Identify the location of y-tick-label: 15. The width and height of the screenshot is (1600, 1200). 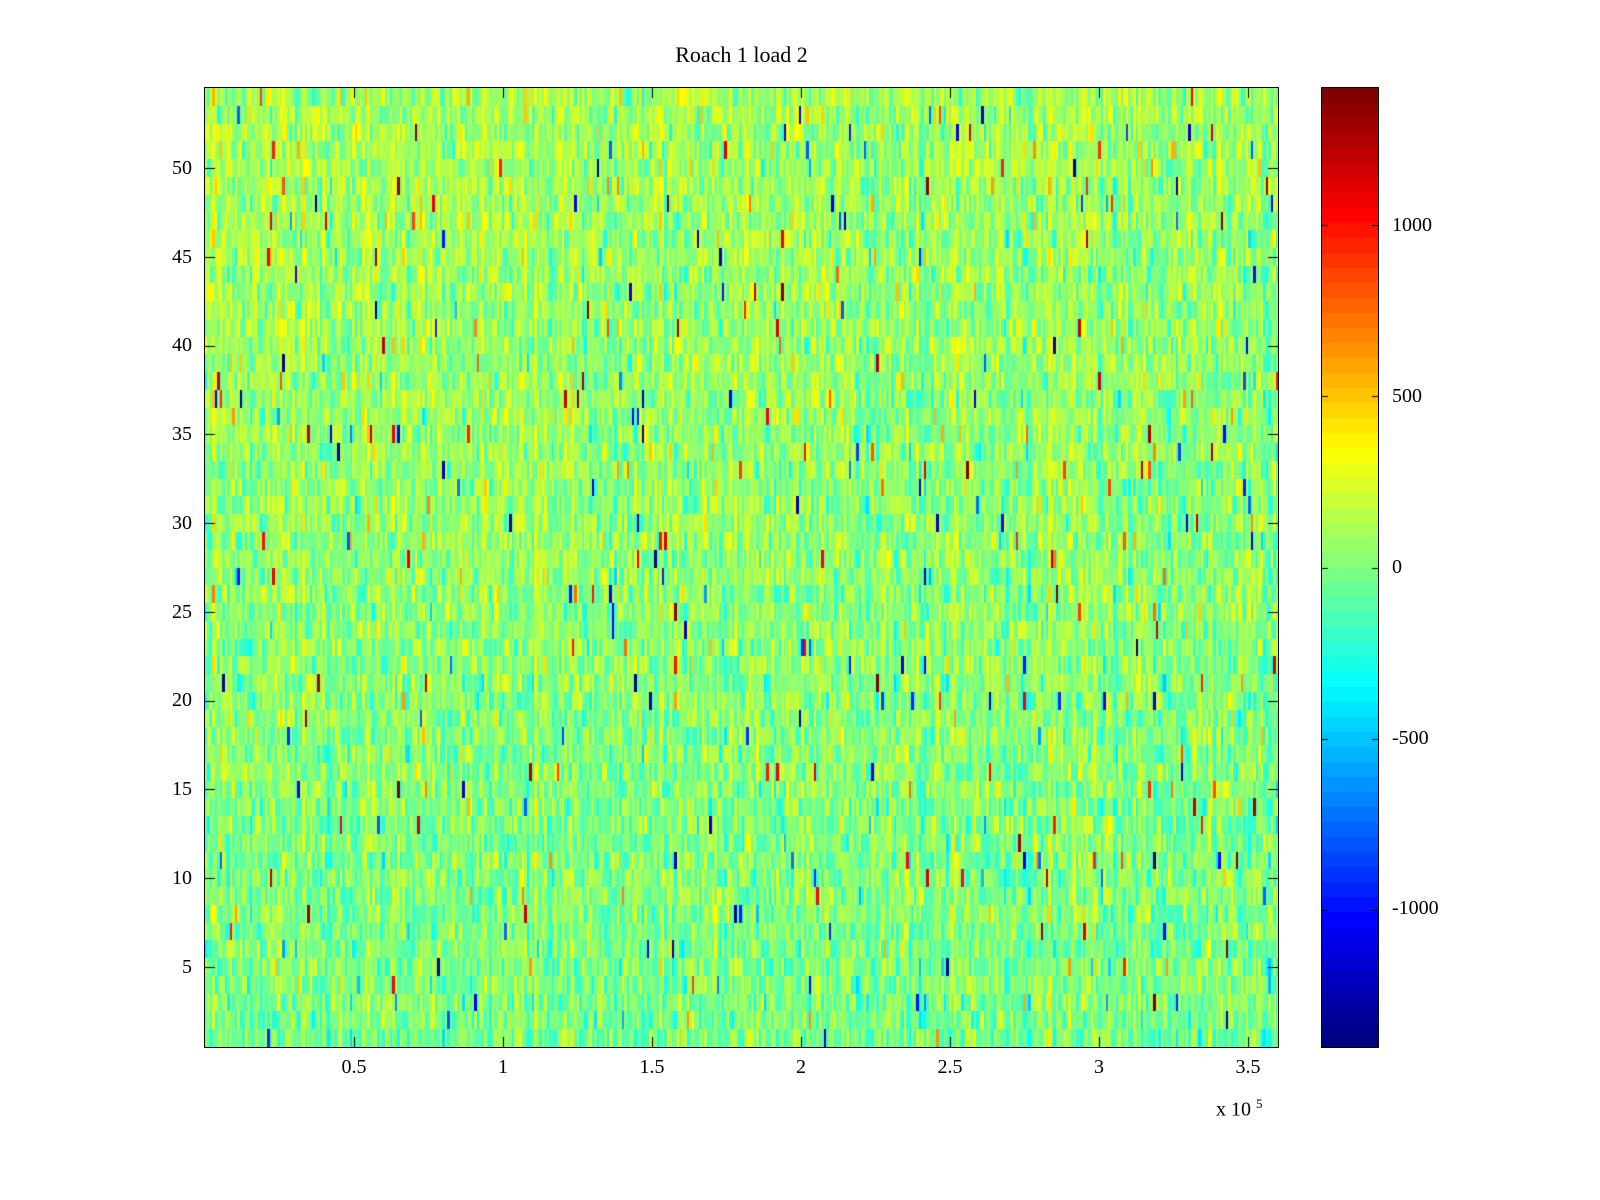
(182, 789).